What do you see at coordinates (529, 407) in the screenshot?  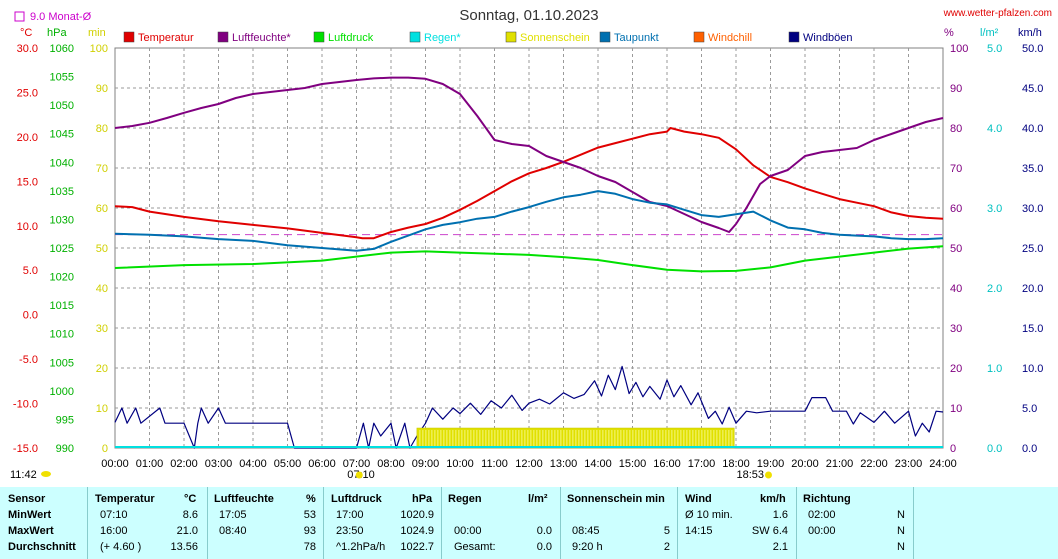 I see `series-windben-line` at bounding box center [529, 407].